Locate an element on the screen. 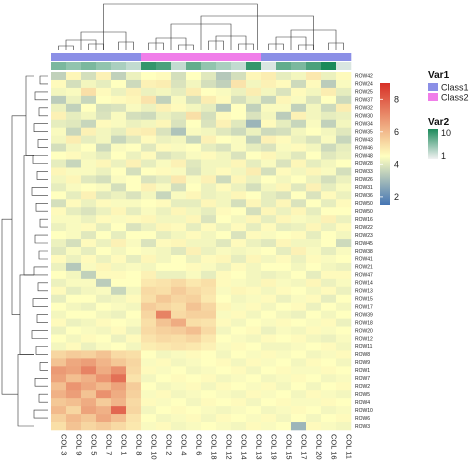 This screenshot has width=474, height=474. row-label: ROW3 is located at coordinates (362, 427).